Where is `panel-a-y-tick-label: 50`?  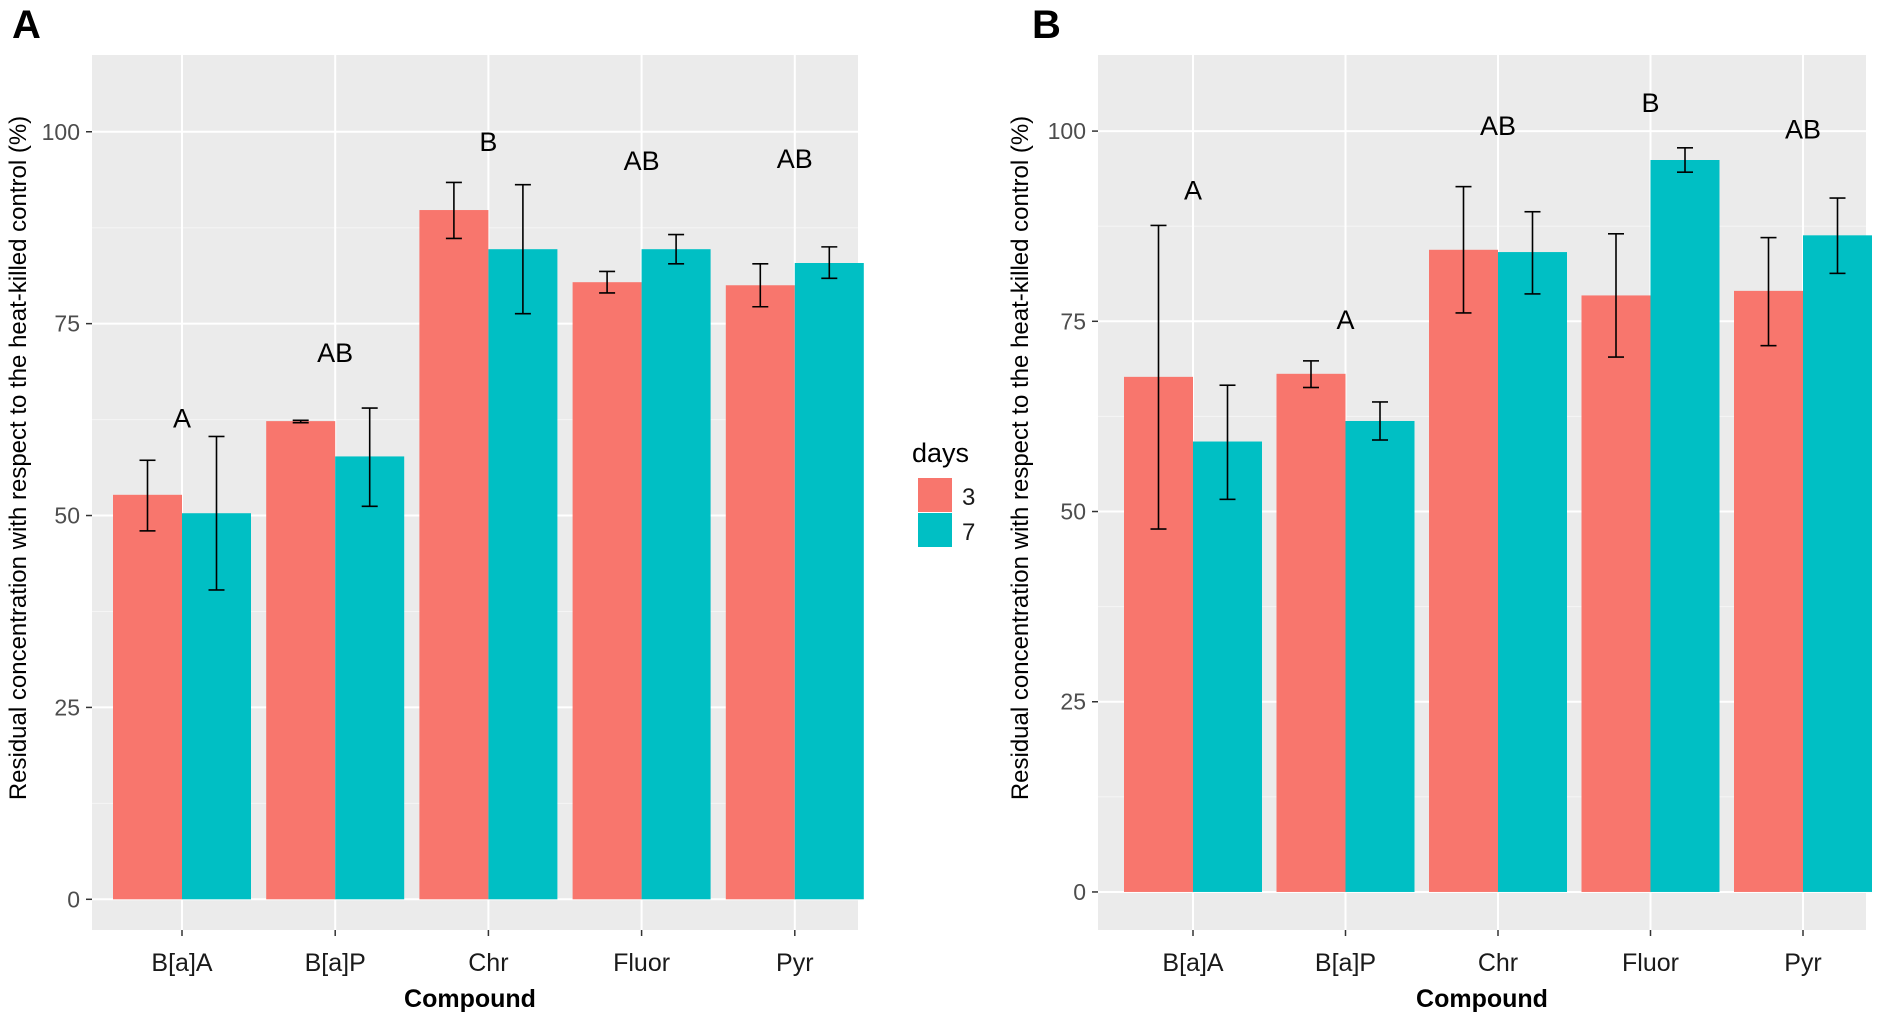 panel-a-y-tick-label: 50 is located at coordinates (67, 516).